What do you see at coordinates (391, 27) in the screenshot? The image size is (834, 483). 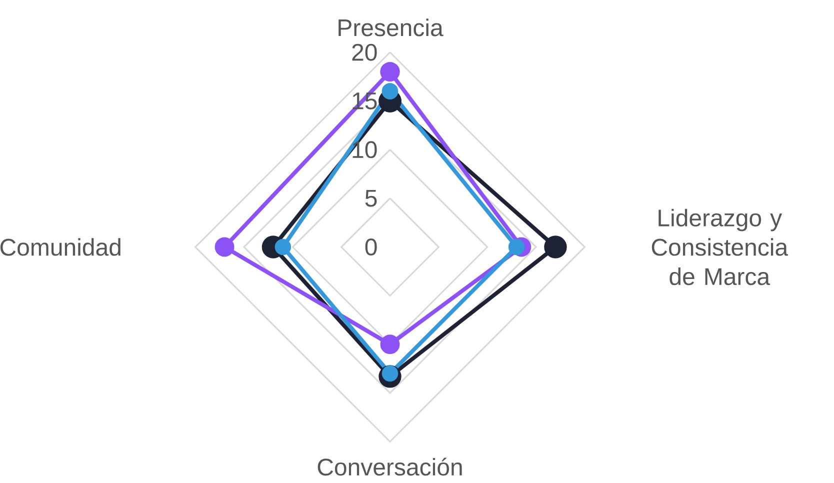 I see `spoke-label: Presencia` at bounding box center [391, 27].